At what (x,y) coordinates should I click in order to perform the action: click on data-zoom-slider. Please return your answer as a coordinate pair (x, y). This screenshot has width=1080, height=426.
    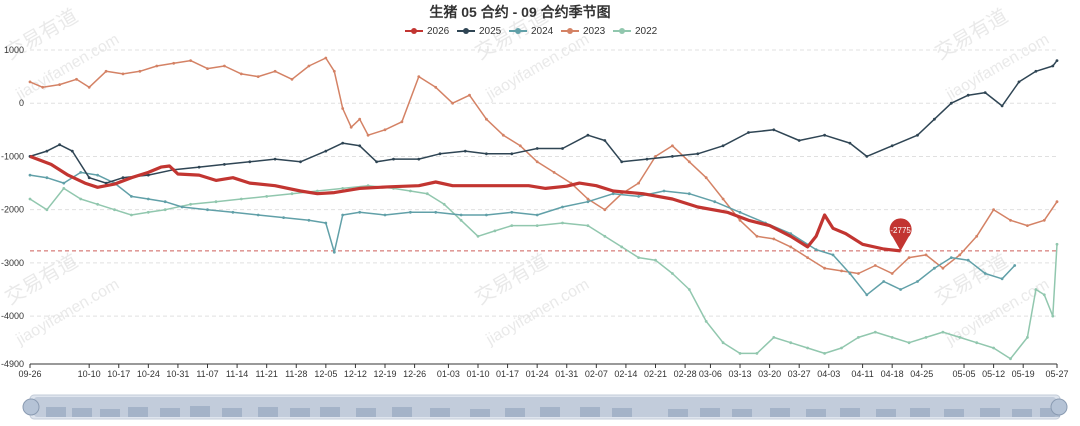
    Looking at the image, I should click on (545, 407).